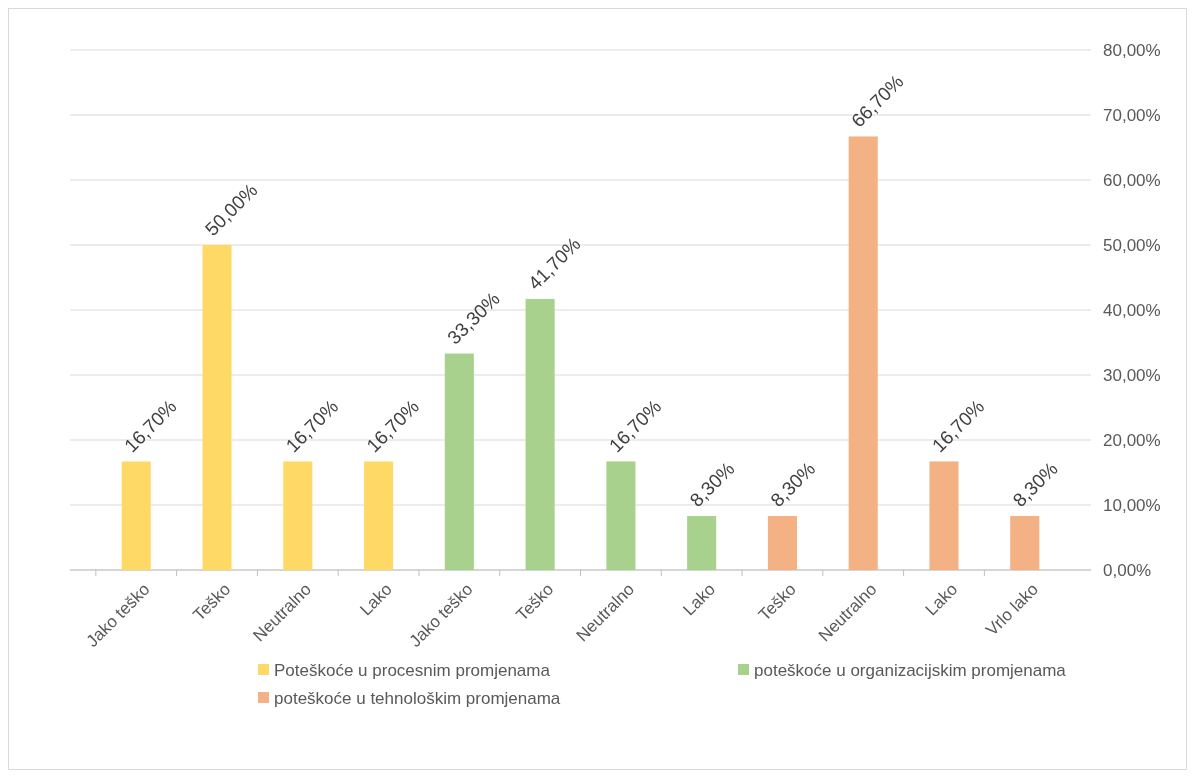  What do you see at coordinates (1132, 440) in the screenshot?
I see `y-tick-label: 20,00%` at bounding box center [1132, 440].